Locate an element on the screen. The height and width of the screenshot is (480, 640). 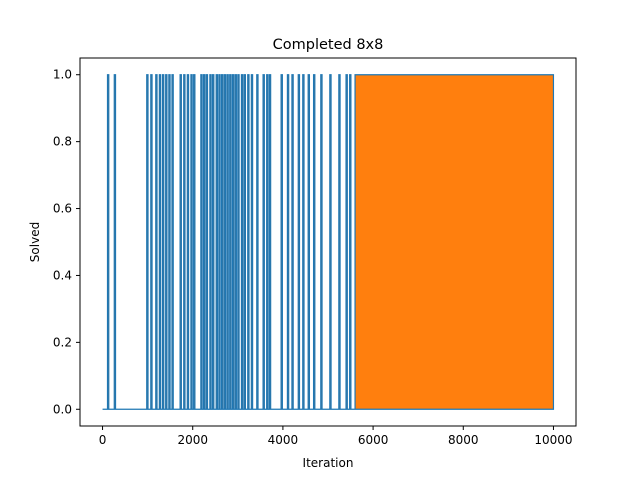
y-tick-label: 1.0 is located at coordinates (62, 75).